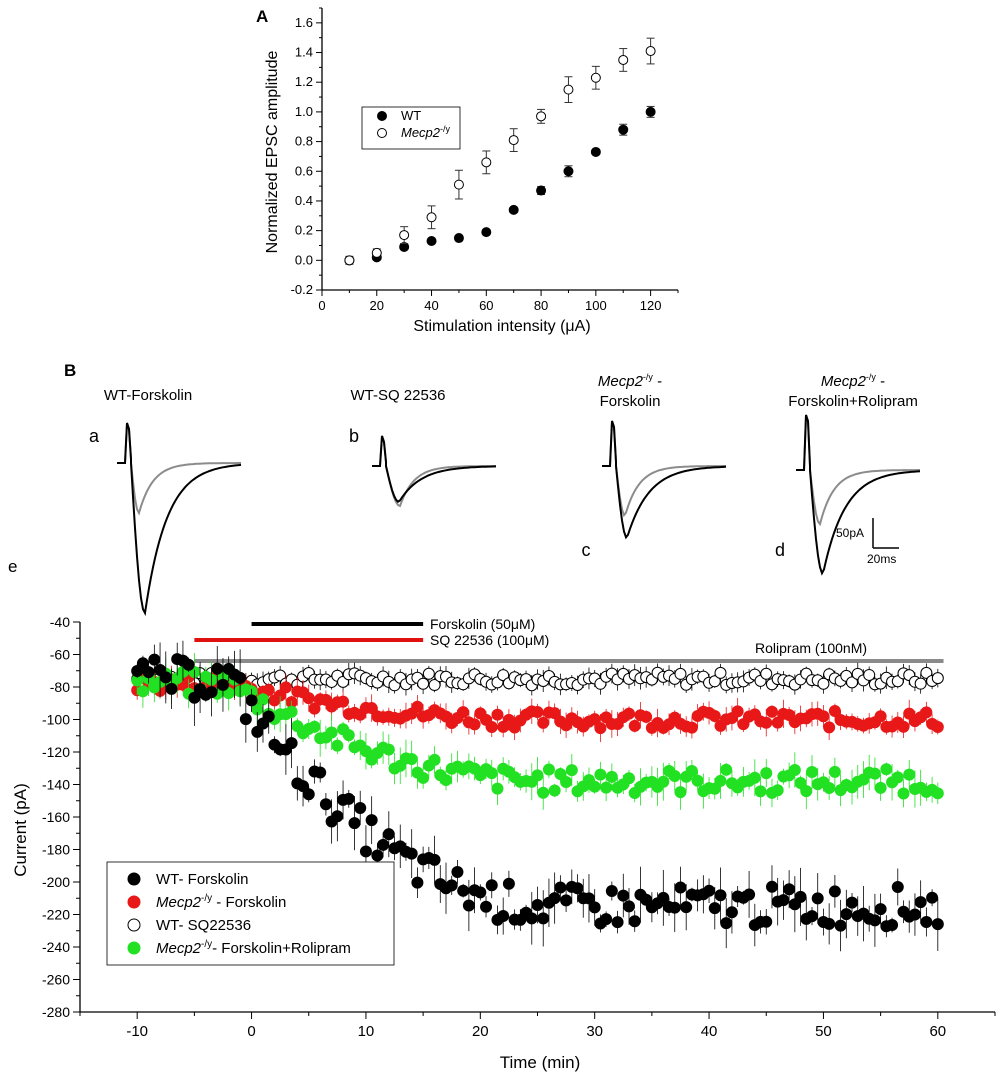 Image resolution: width=1000 pixels, height=1078 pixels. I want to click on panel-a-y-axis-label: Normalized EPSC amplitude, so click(272, 152).